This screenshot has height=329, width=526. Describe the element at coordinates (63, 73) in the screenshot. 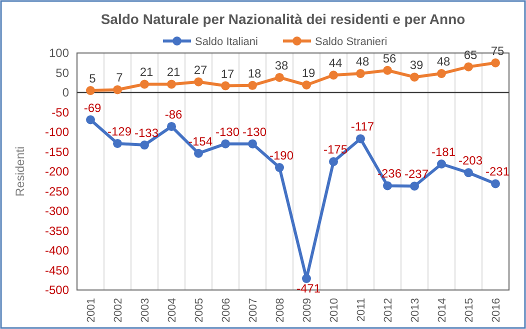

I see `y-tick-label: 50` at that location.